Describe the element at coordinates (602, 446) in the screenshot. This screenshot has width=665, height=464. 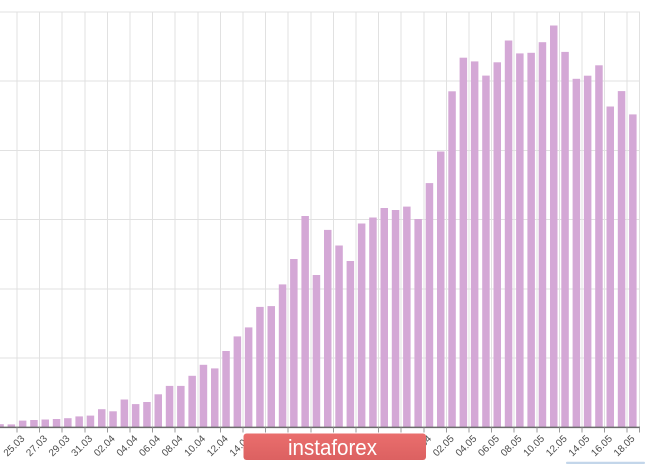
I see `svg-text: 16.05` at that location.